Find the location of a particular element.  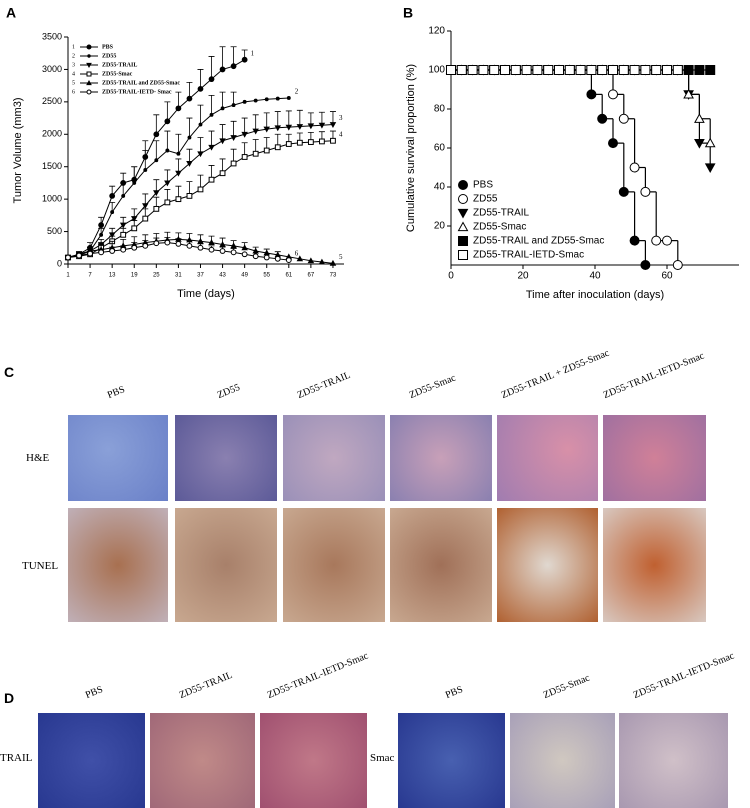

x-tick-label: 37 is located at coordinates (200, 276).